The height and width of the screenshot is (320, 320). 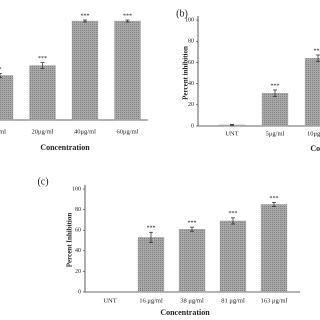 I want to click on y-axis-title: Percent inhibition, so click(x=186, y=73).